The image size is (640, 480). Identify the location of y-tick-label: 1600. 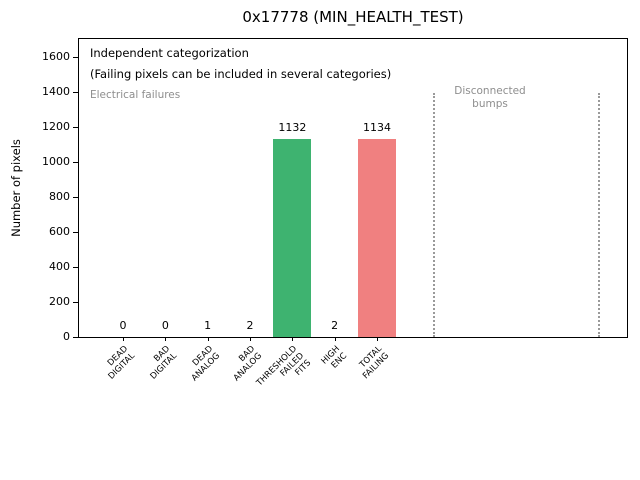
(56, 56).